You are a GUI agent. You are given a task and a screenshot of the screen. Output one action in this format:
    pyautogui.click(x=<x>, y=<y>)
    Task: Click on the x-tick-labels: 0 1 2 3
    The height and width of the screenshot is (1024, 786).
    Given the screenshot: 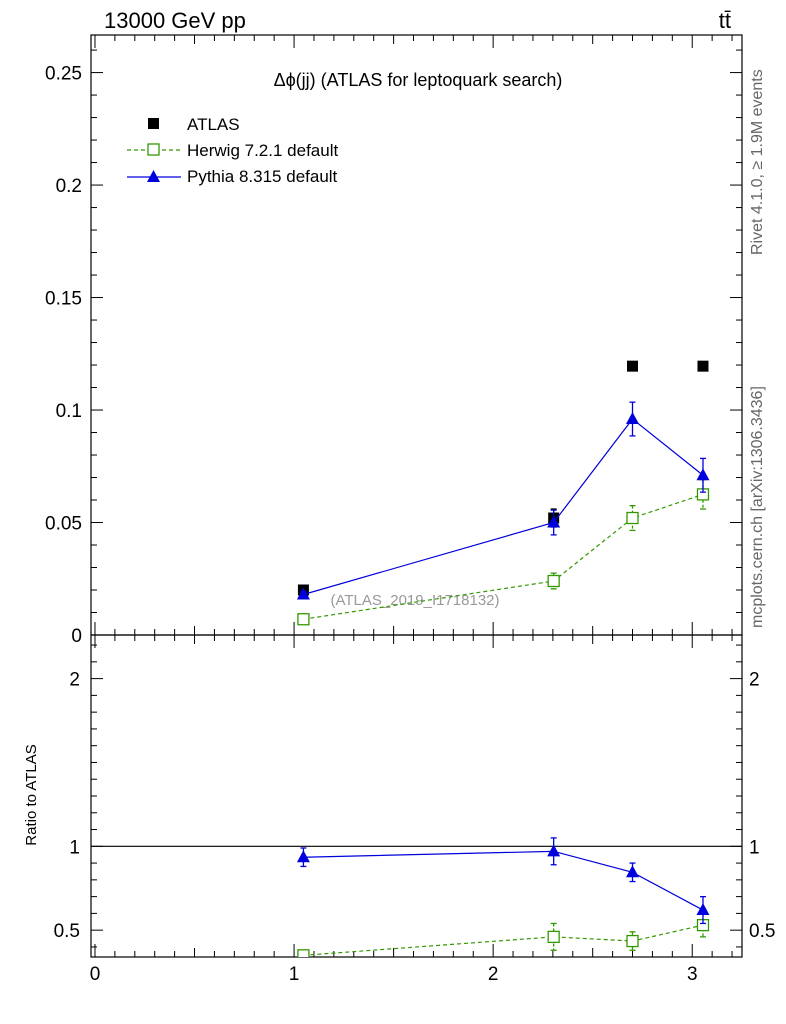 What is the action you would take?
    pyautogui.click(x=394, y=974)
    